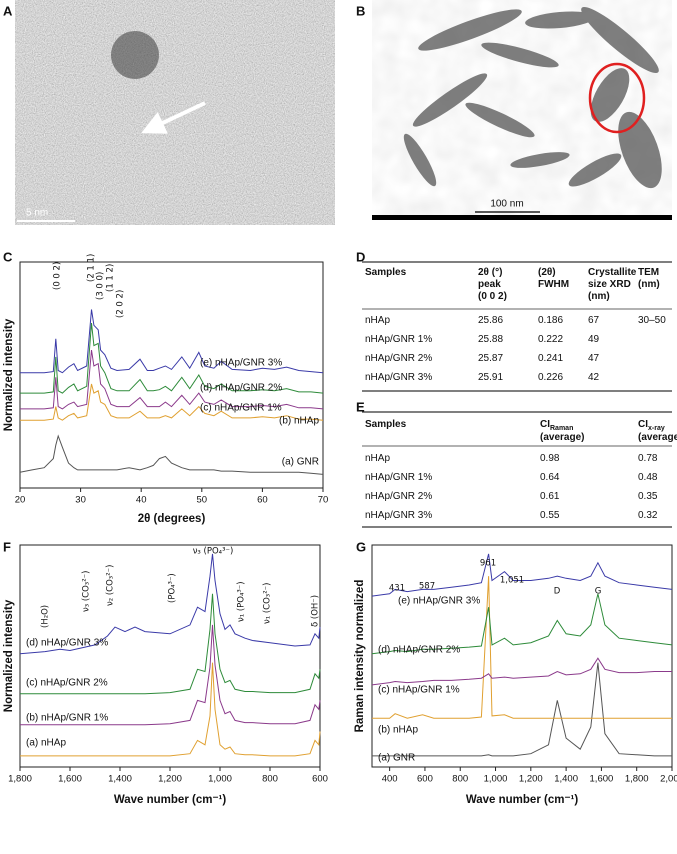 The width and height of the screenshot is (677, 854). Describe the element at coordinates (648, 458) in the screenshot. I see `table-cell: 0.78` at that location.